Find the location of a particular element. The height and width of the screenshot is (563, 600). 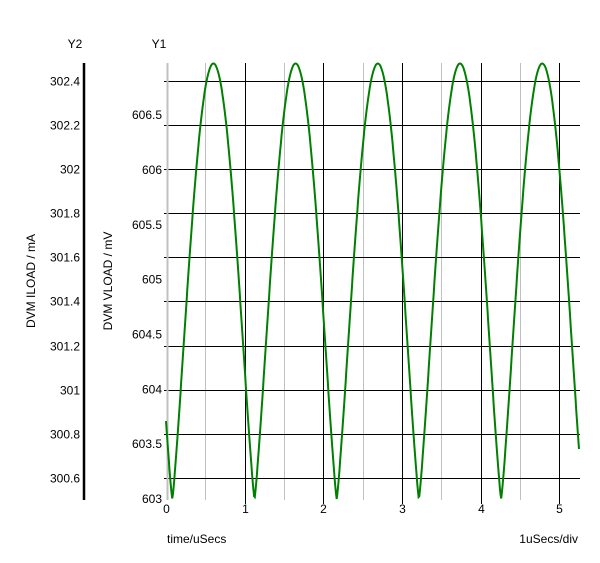

y2-axis-label: DVM ILOAD / mA is located at coordinates (31, 281).